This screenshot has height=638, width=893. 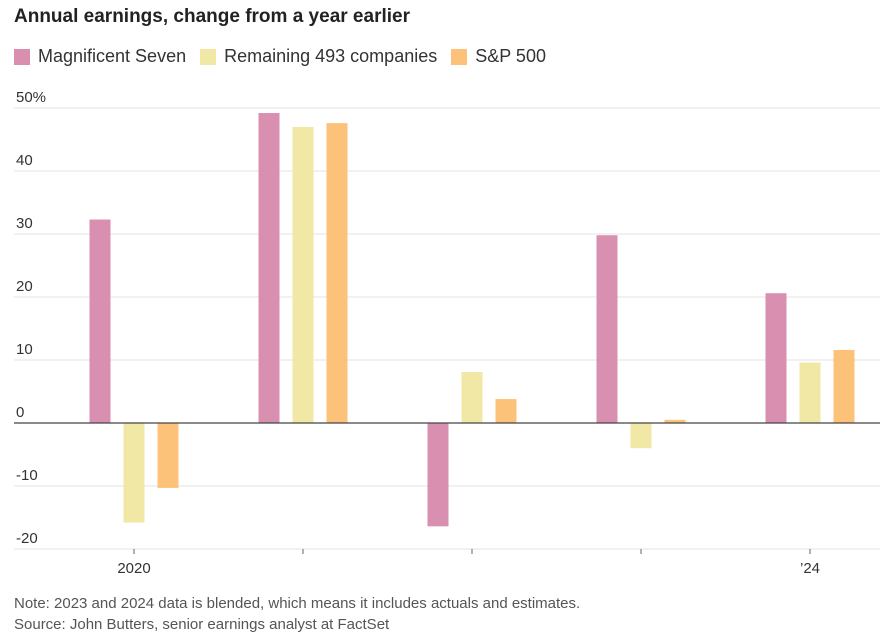 I want to click on y-tick-label: 30, so click(x=24, y=223).